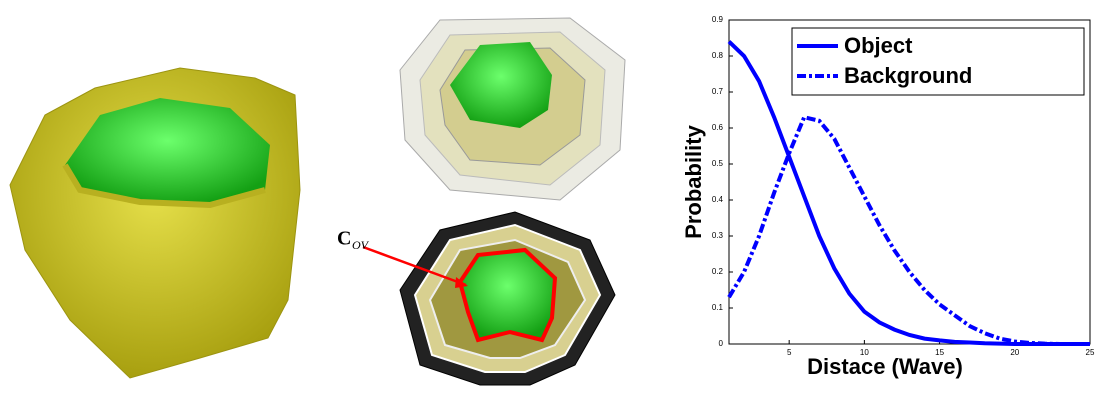 This screenshot has height=405, width=1107. I want to click on legend-label: Object, so click(878, 45).